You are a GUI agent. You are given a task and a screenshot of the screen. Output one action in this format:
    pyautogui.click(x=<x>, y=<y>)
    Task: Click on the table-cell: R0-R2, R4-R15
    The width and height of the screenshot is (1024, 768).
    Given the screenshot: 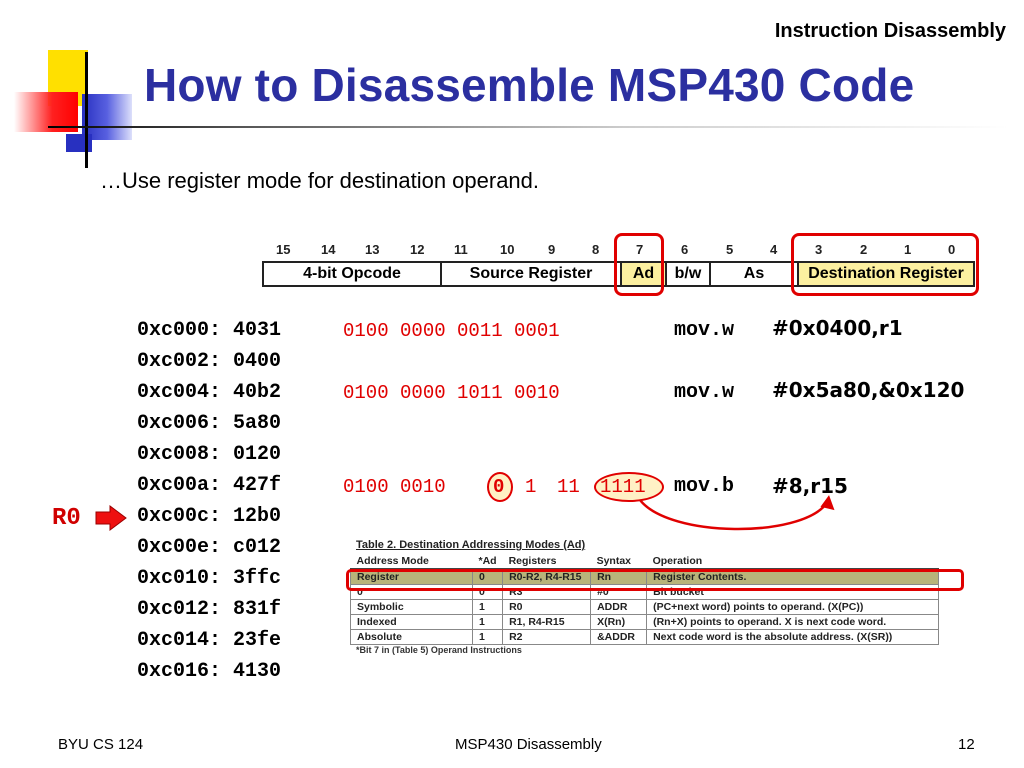 What is the action you would take?
    pyautogui.click(x=547, y=576)
    